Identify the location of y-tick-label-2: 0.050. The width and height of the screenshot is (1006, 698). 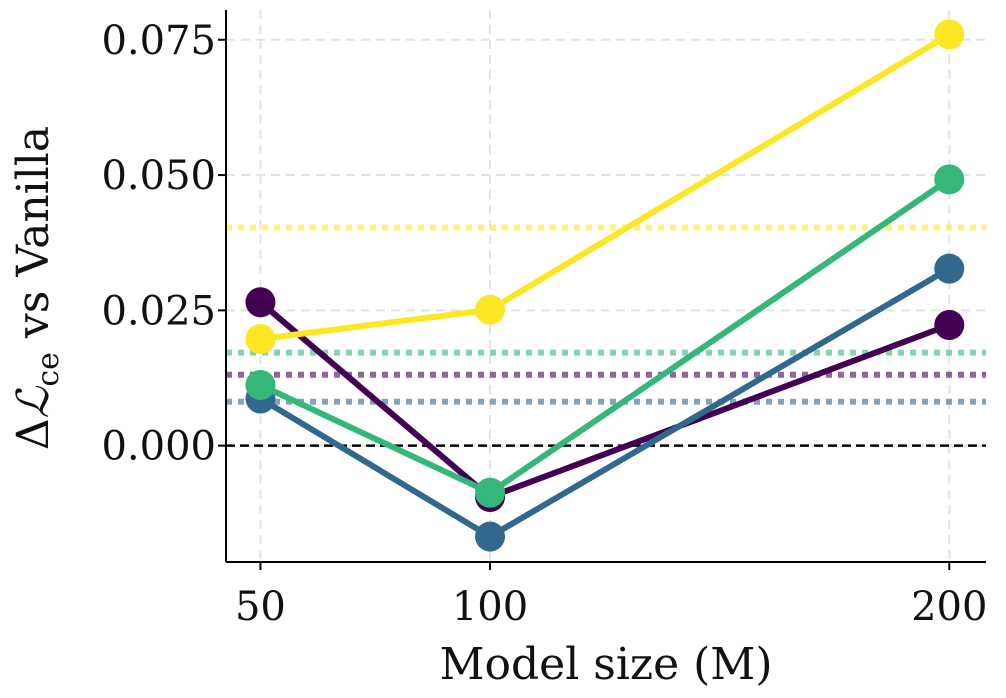
(158, 176).